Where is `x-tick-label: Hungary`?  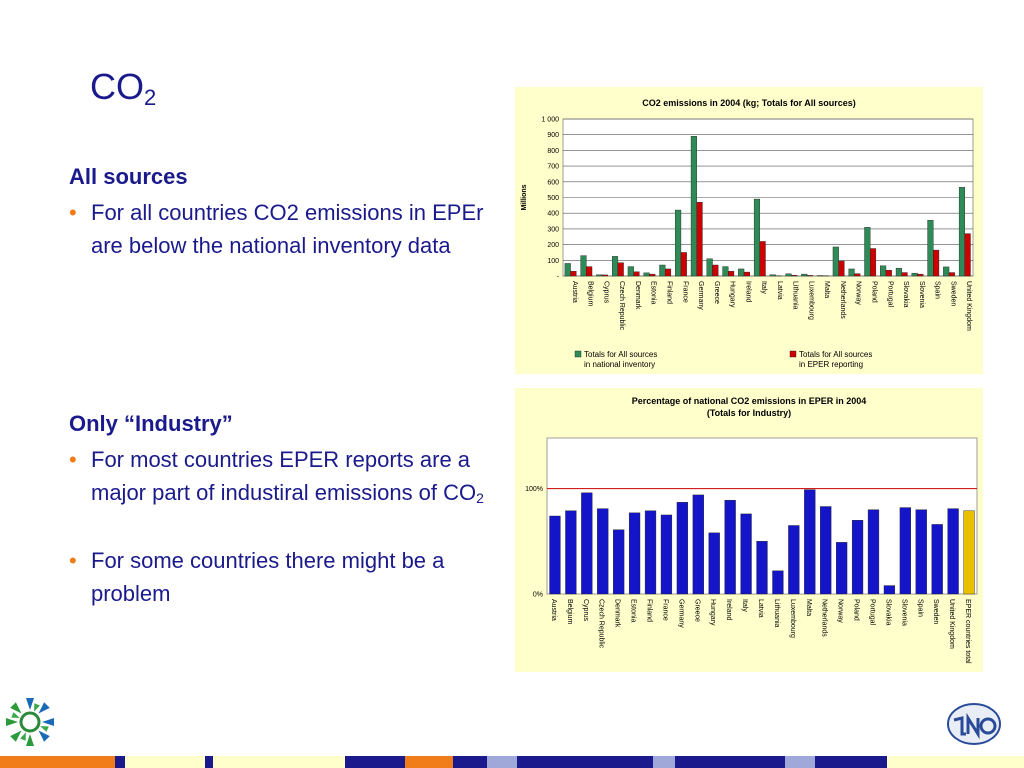
x-tick-label: Hungary is located at coordinates (712, 612).